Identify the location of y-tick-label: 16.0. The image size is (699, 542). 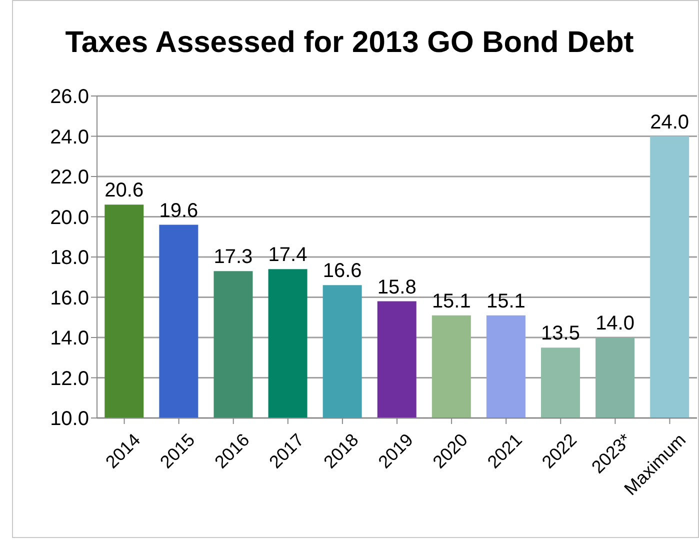
(69, 298).